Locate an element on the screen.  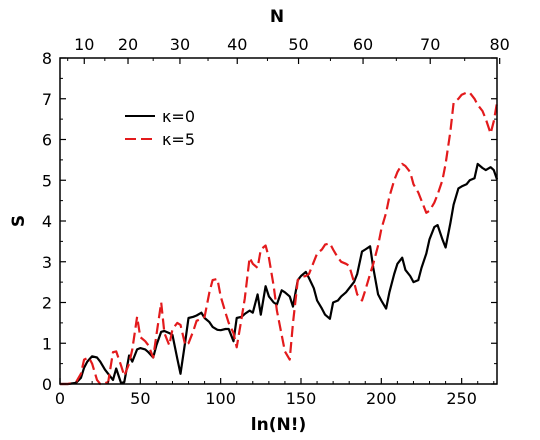
legend-label-k0: κ=0 is located at coordinates (178, 116).